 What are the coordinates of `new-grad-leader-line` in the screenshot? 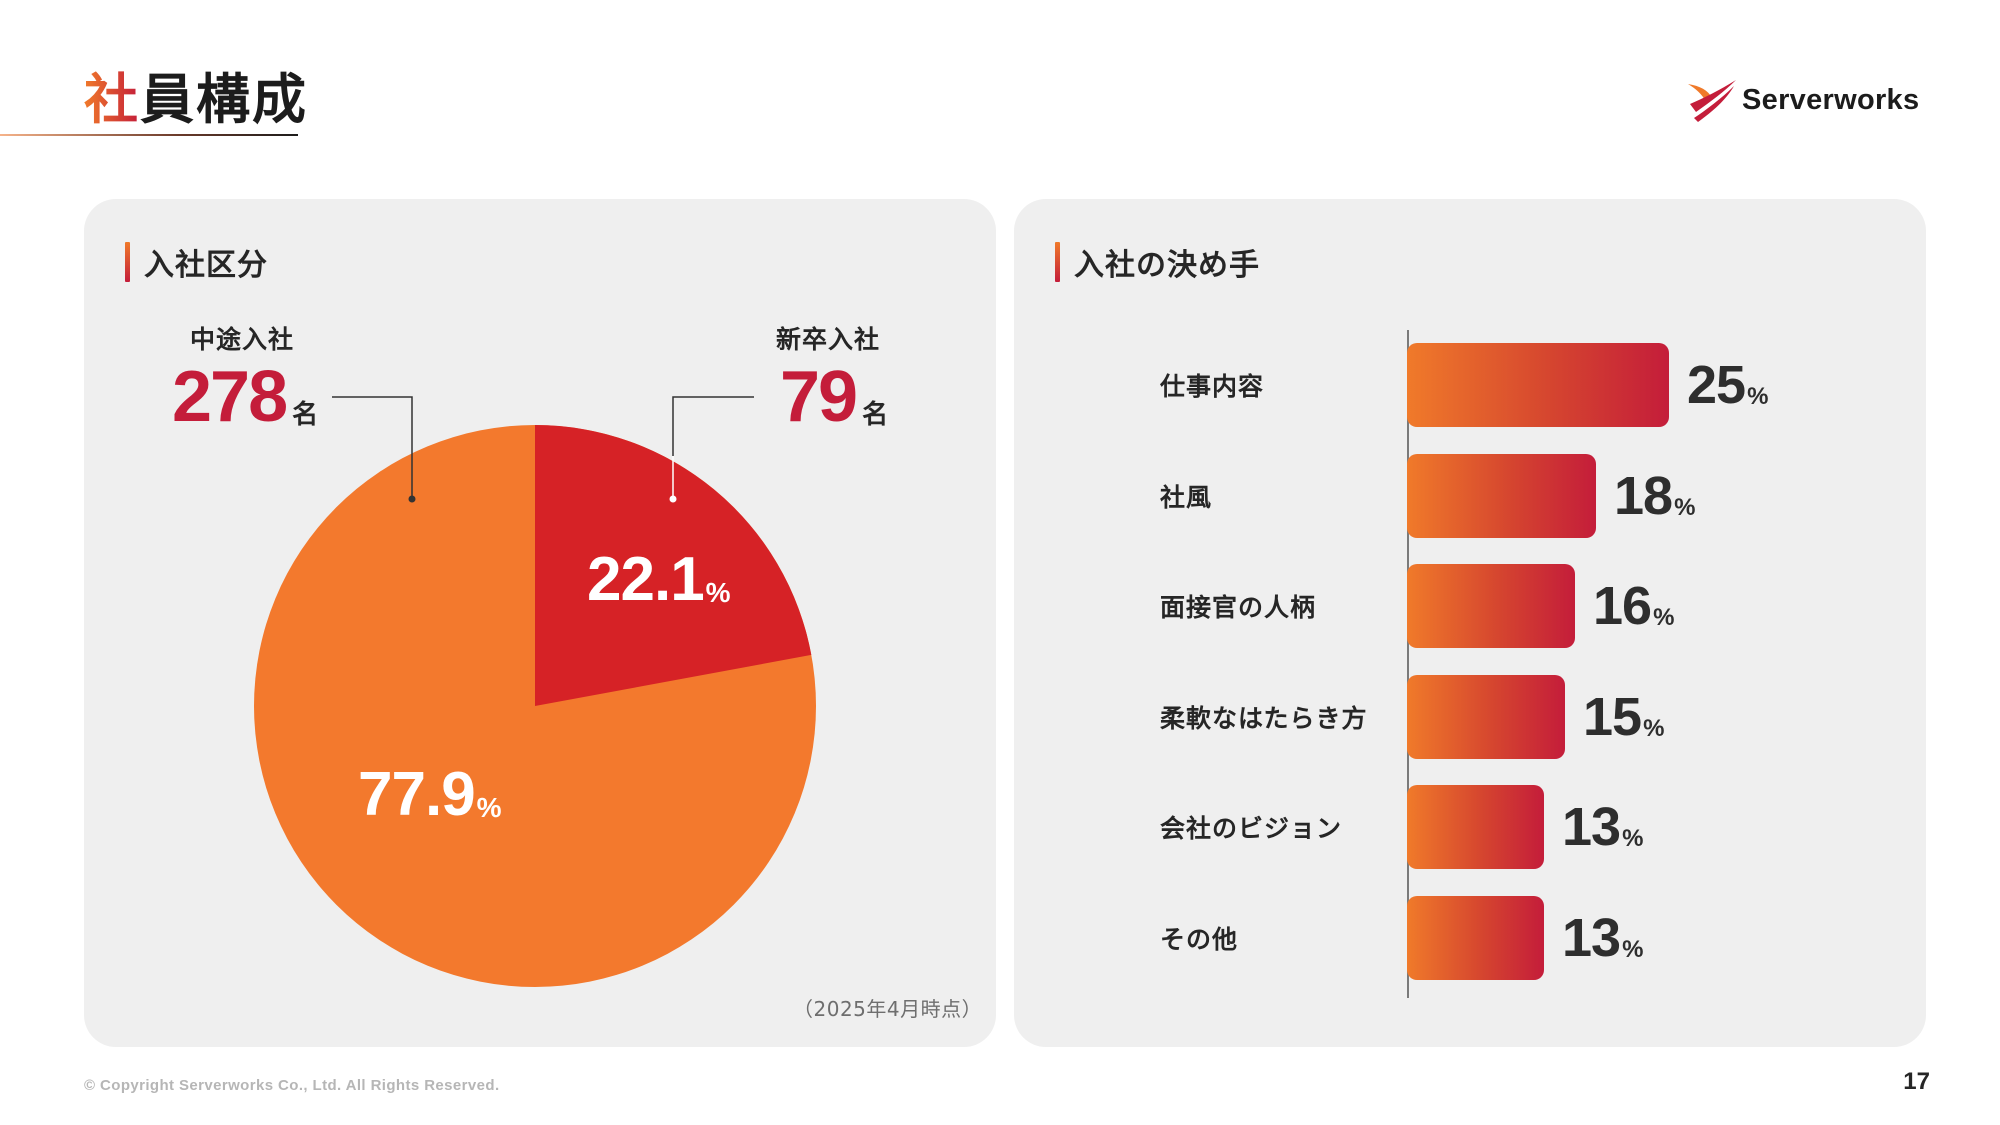 It's located at (713, 426).